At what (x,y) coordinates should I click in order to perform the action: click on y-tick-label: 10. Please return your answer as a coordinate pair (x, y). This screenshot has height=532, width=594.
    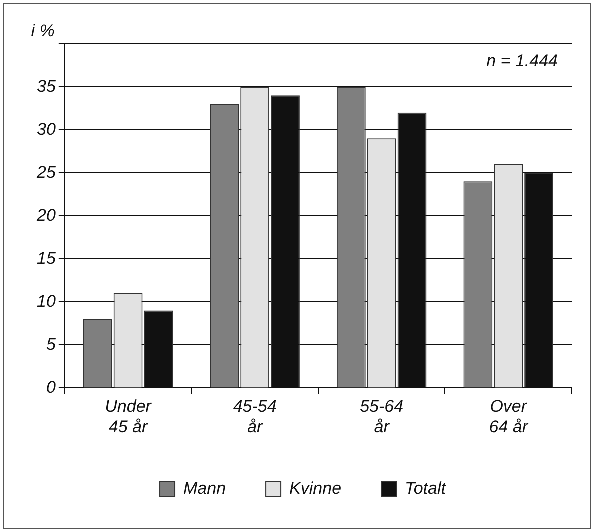
    Looking at the image, I should click on (46, 301).